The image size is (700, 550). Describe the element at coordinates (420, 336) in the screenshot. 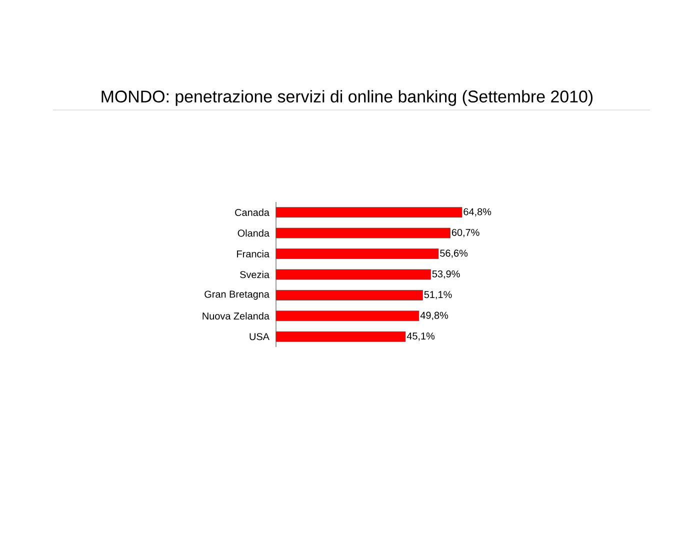

I see `data-label: 45,1%` at that location.